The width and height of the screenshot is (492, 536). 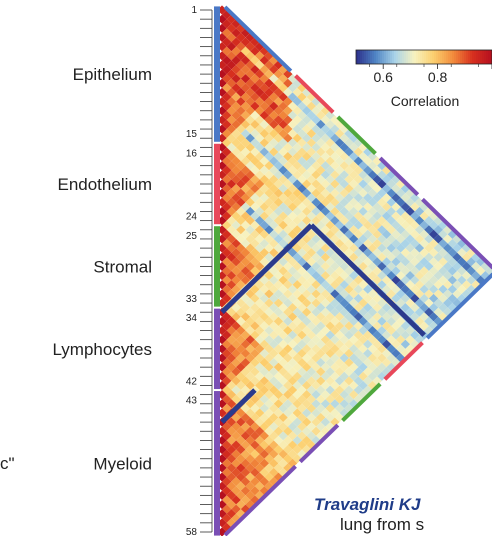 What do you see at coordinates (356, 135) in the screenshot?
I see `diag-strip-segment` at bounding box center [356, 135].